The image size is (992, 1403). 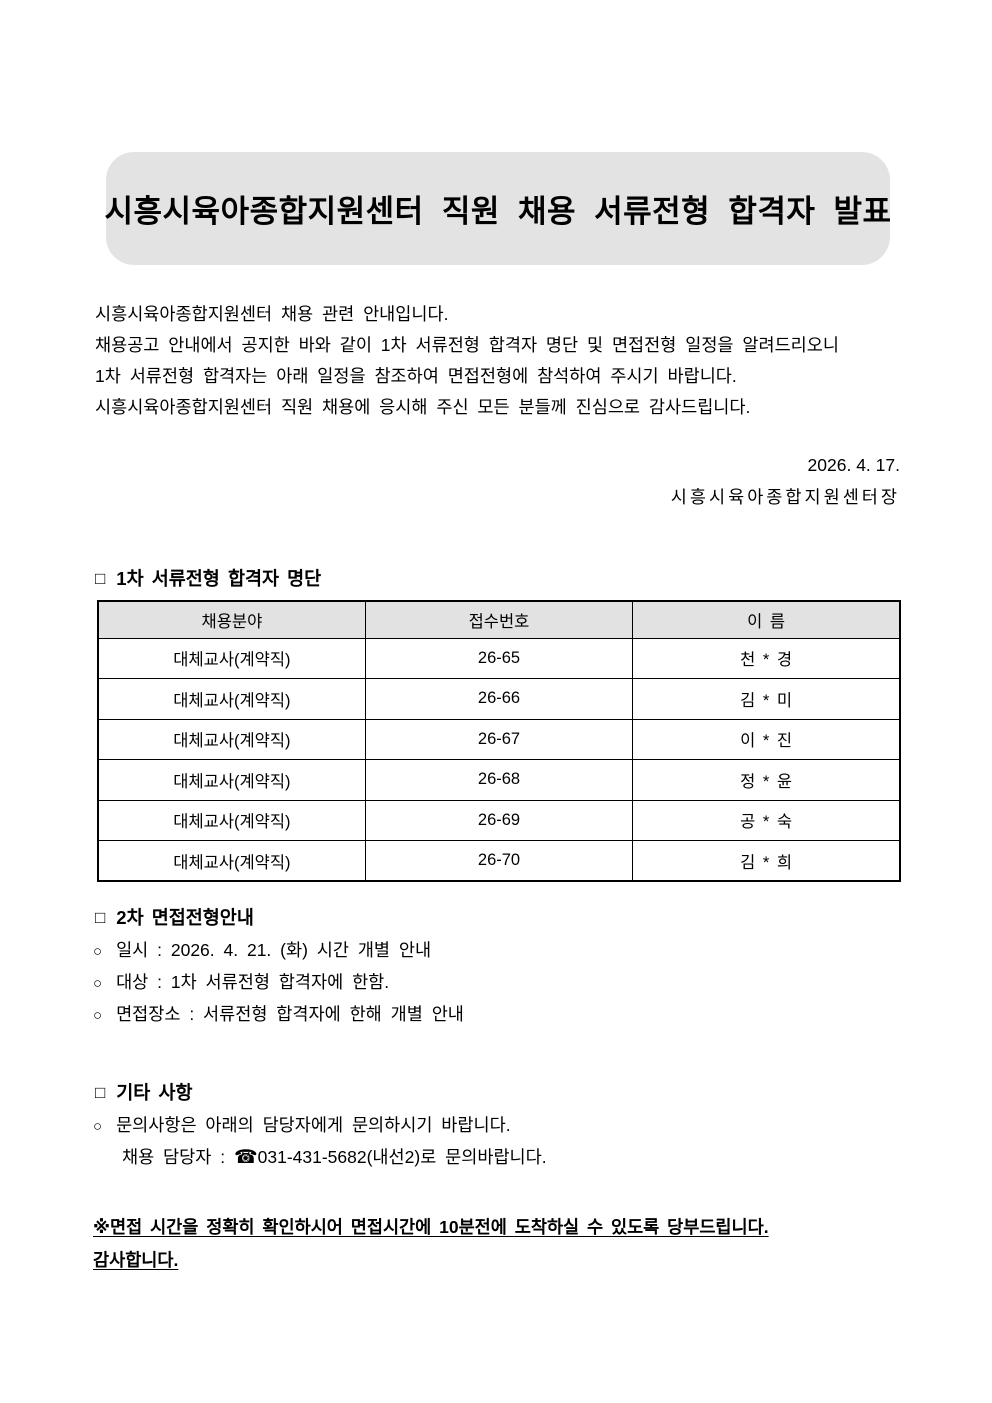 I want to click on cell-number: 26-65, so click(x=499, y=658).